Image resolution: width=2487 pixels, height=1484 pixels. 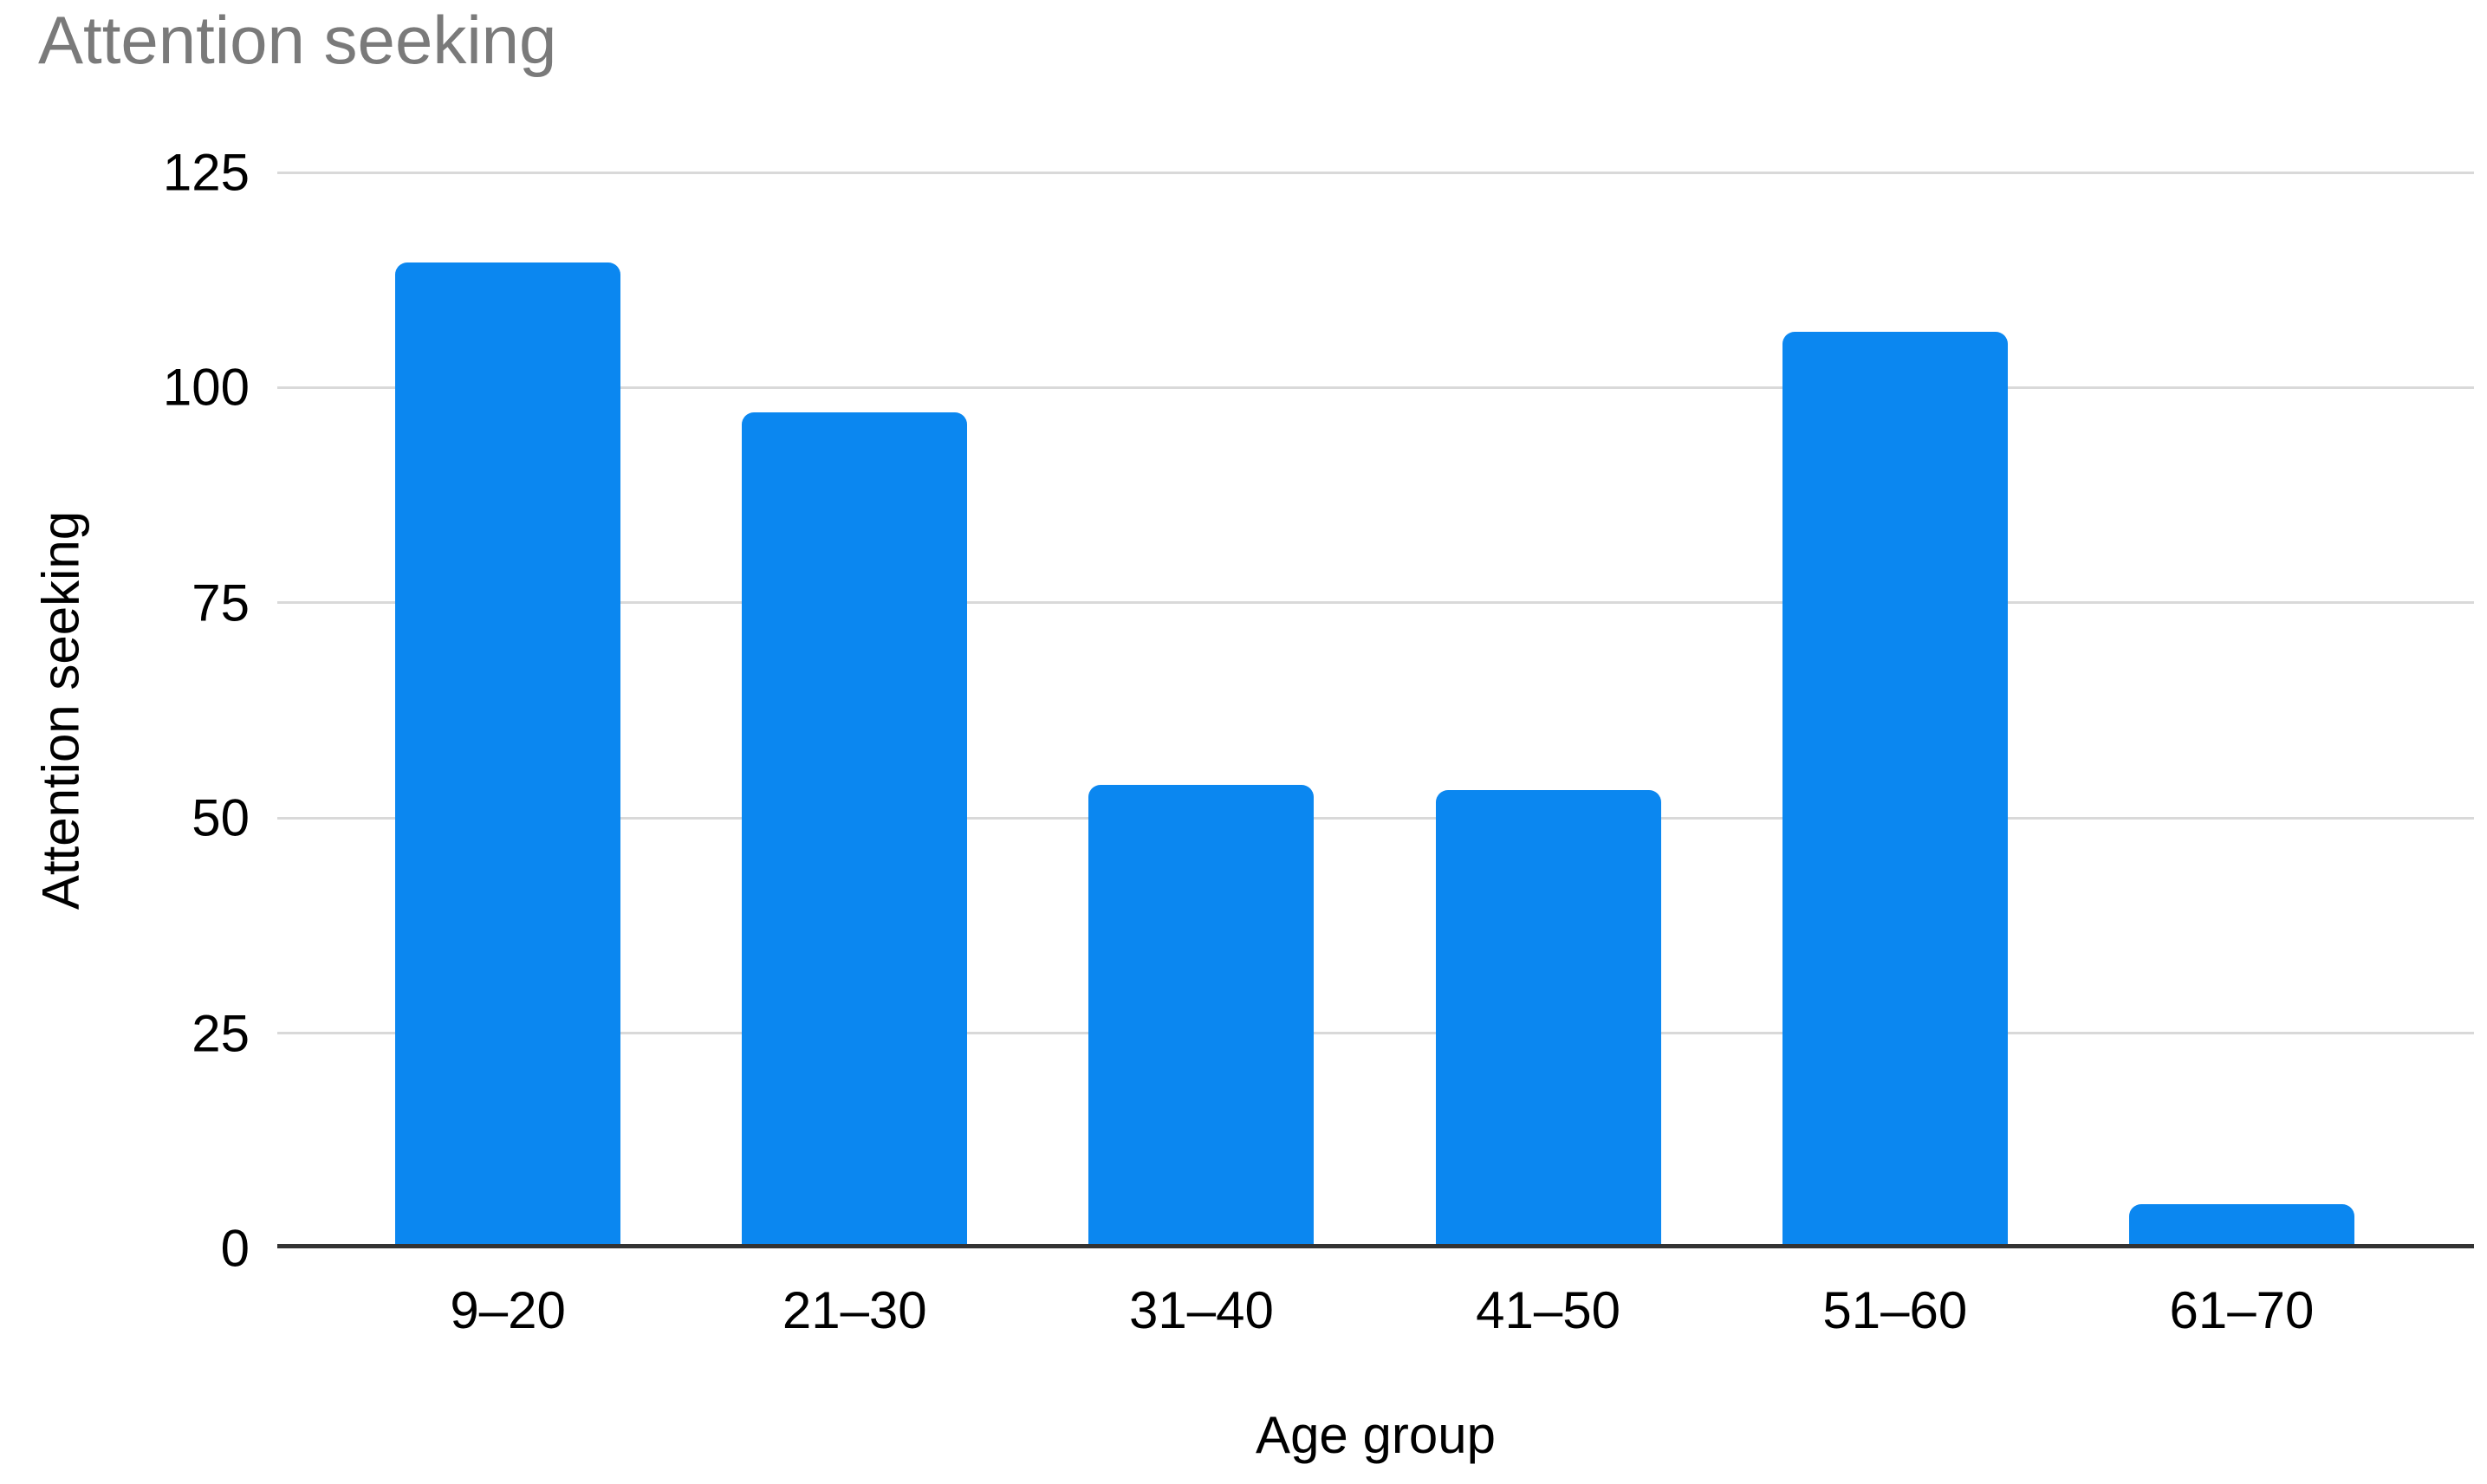 I want to click on bar-9–20, so click(x=508, y=753).